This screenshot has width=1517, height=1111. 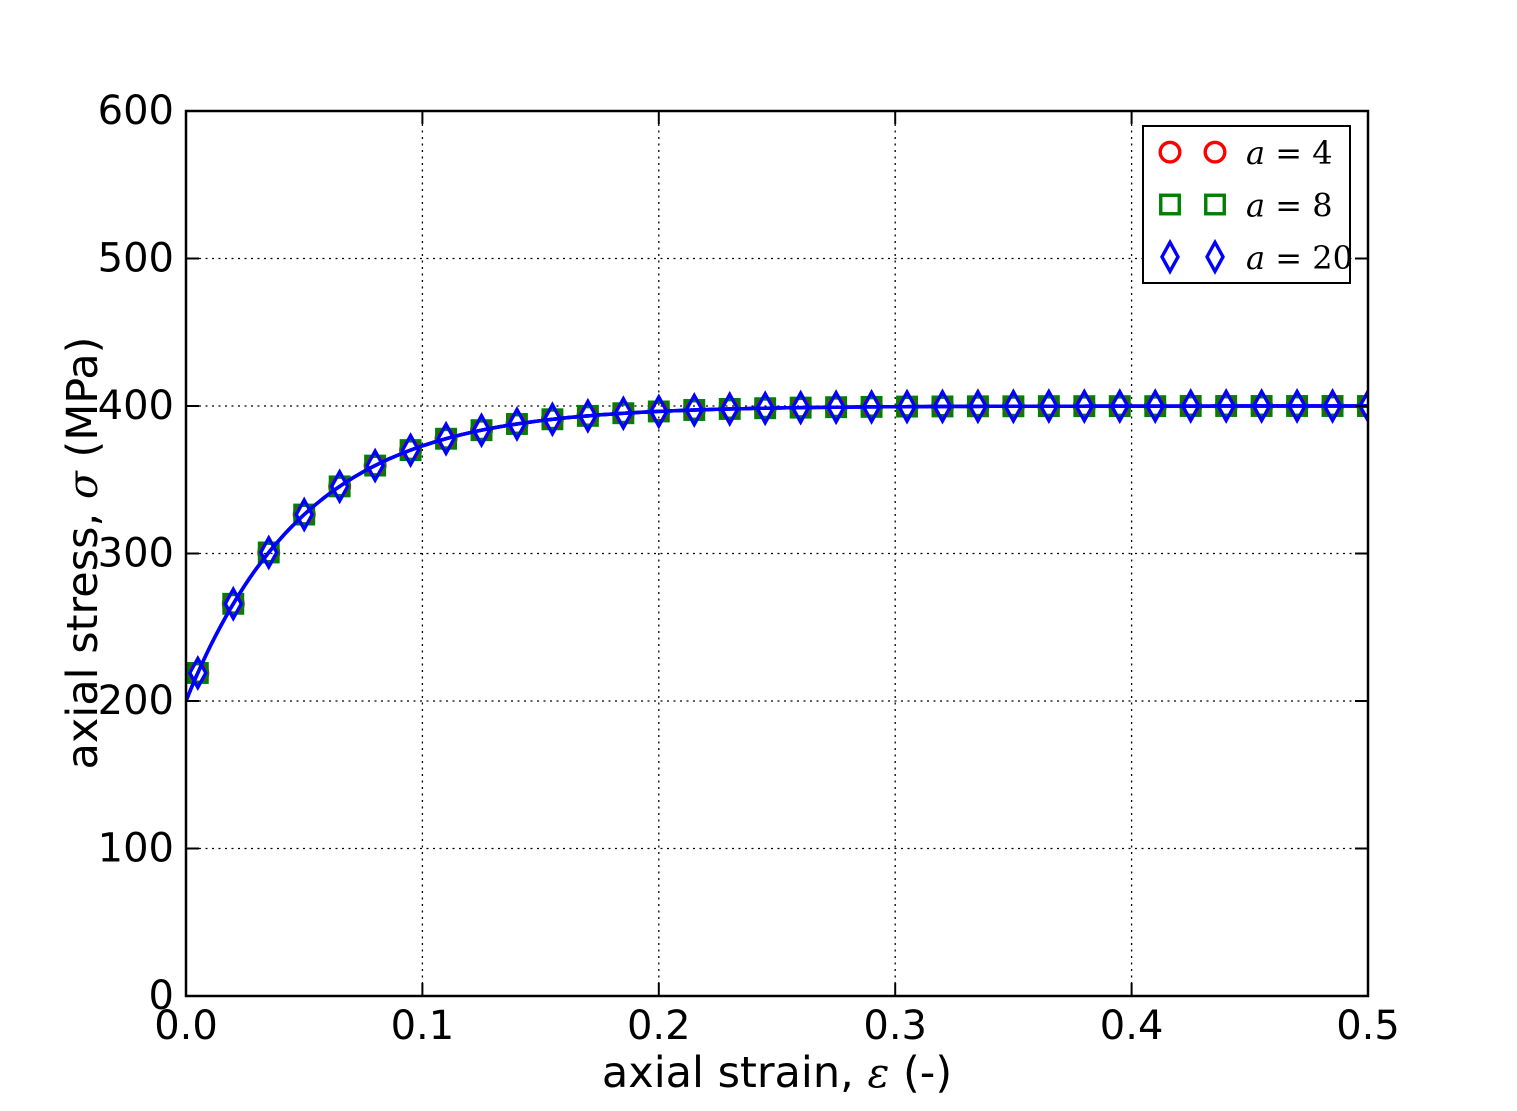 I want to click on y-axis-label: axial stress, σ (MPa), so click(x=83, y=553).